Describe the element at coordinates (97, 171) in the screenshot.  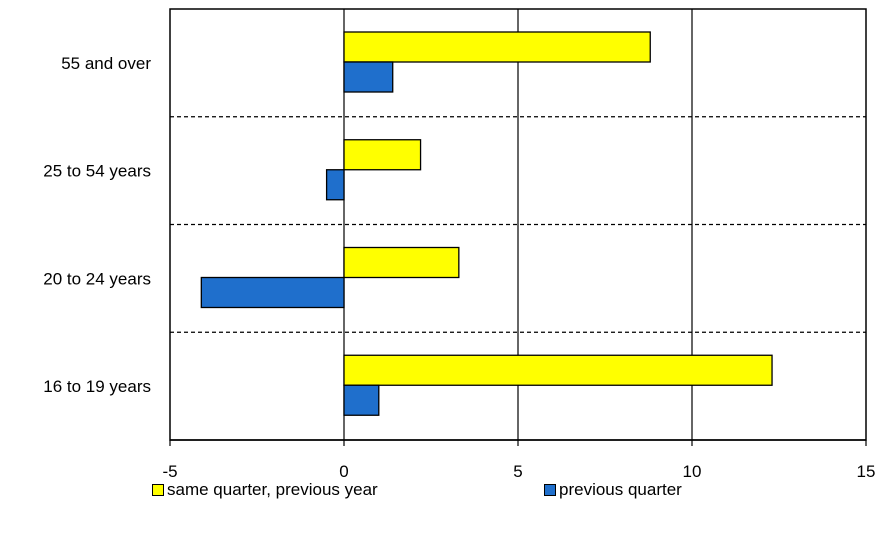
I see `category-label: 25 to 54 years` at that location.